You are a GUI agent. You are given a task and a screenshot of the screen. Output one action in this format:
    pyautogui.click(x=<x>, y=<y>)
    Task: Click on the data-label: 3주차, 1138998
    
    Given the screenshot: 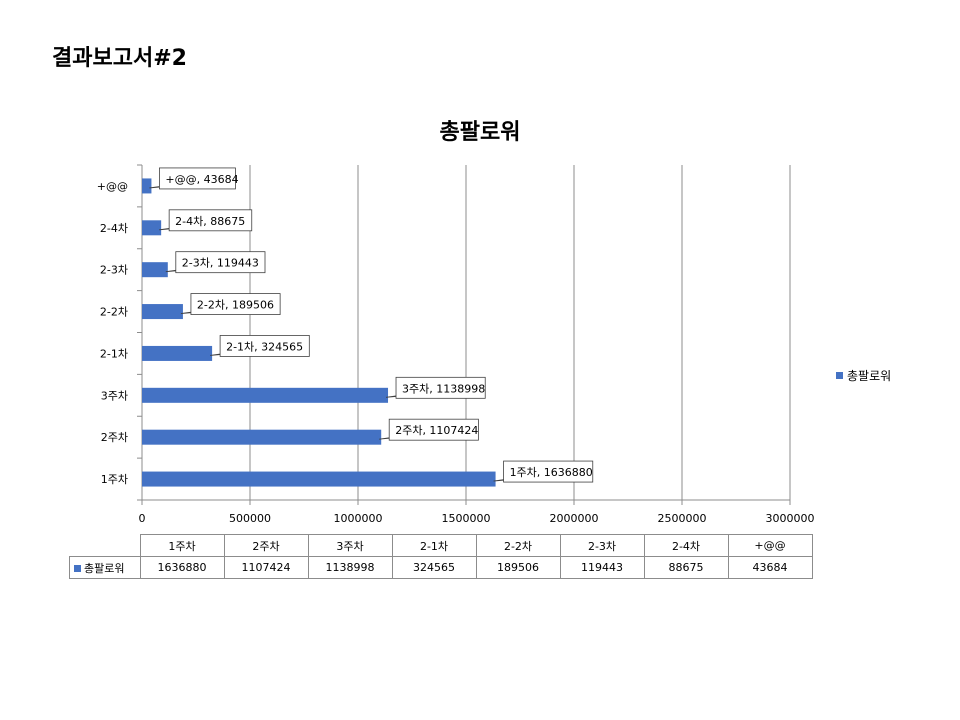 What is the action you would take?
    pyautogui.click(x=443, y=388)
    